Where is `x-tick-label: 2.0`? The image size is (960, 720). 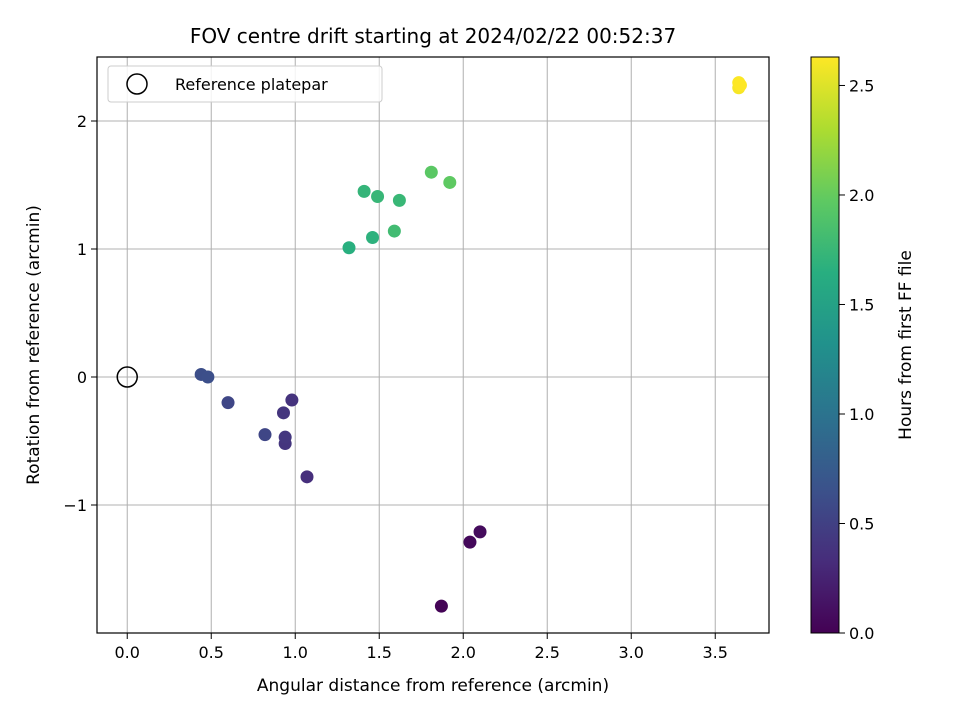
x-tick-label: 2.0 is located at coordinates (463, 652).